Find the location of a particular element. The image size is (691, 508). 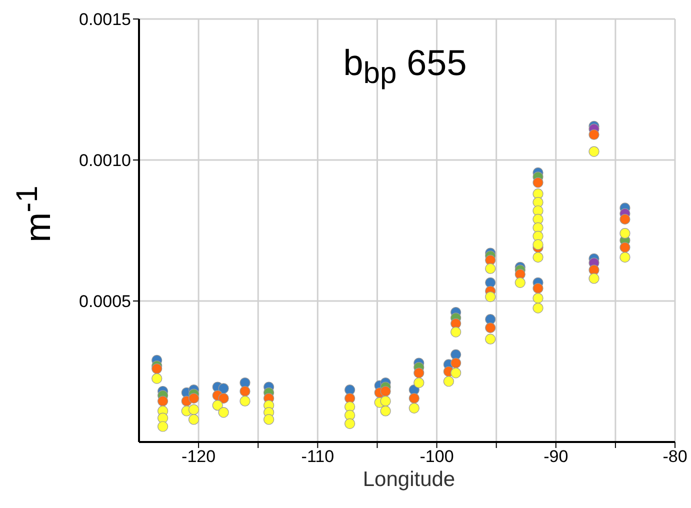

x-tick-label: -100 is located at coordinates (437, 456).